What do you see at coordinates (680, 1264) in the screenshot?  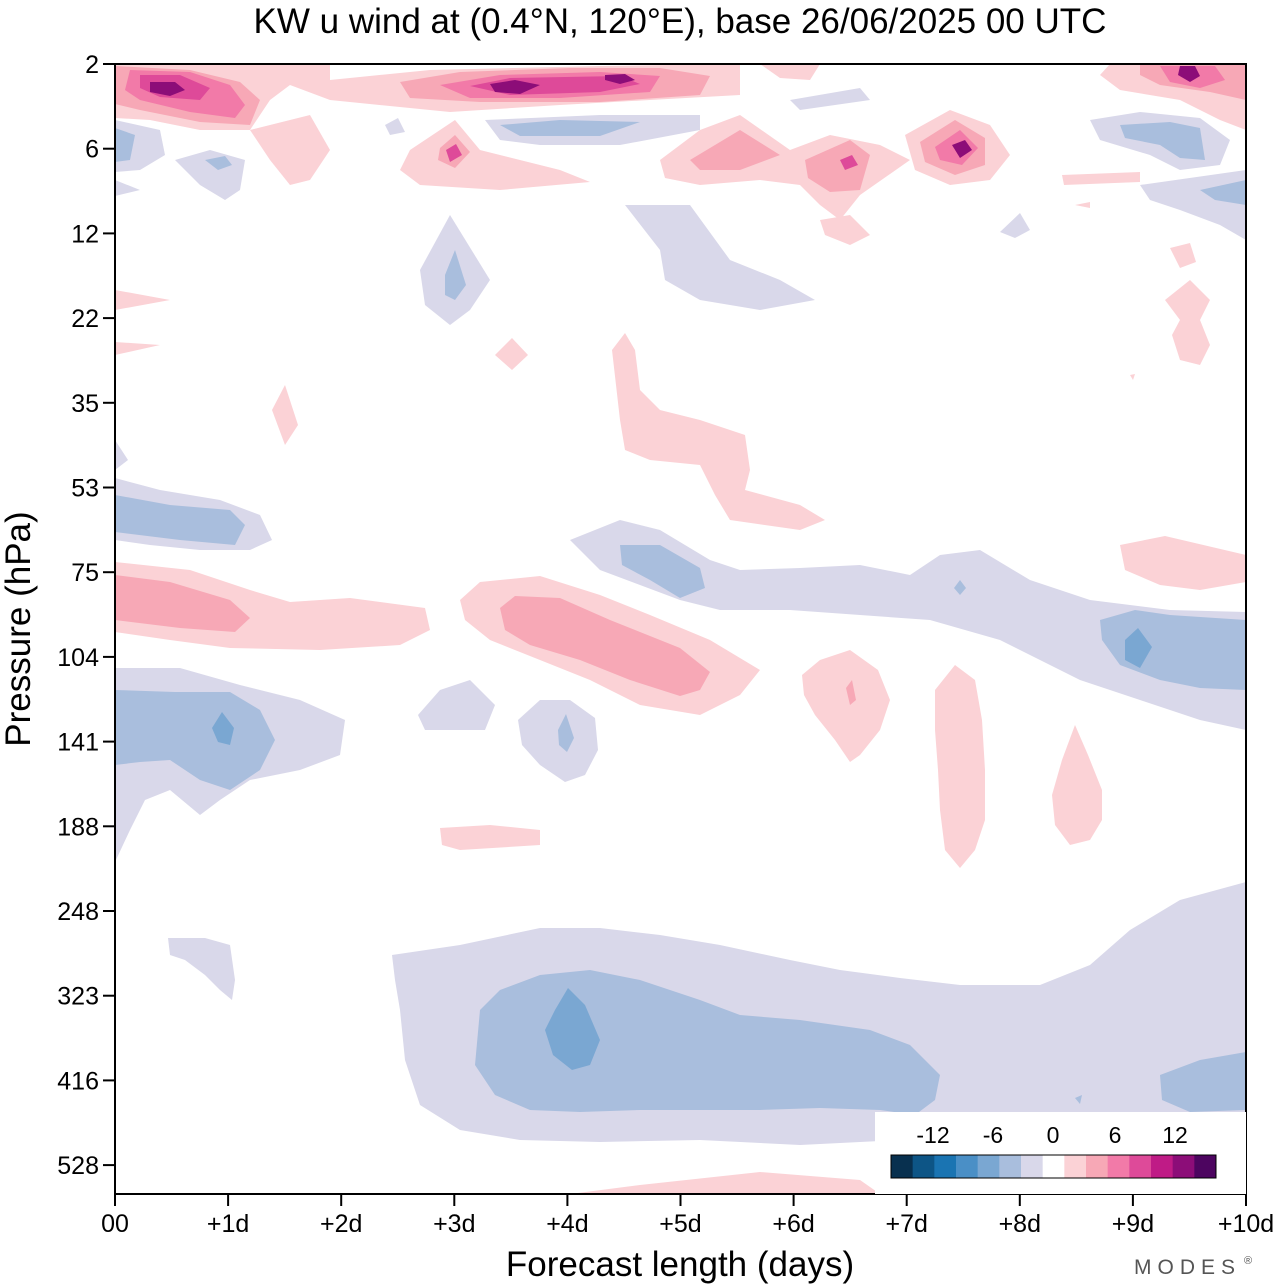 I see `x-axis-label: Forecast length (days)` at bounding box center [680, 1264].